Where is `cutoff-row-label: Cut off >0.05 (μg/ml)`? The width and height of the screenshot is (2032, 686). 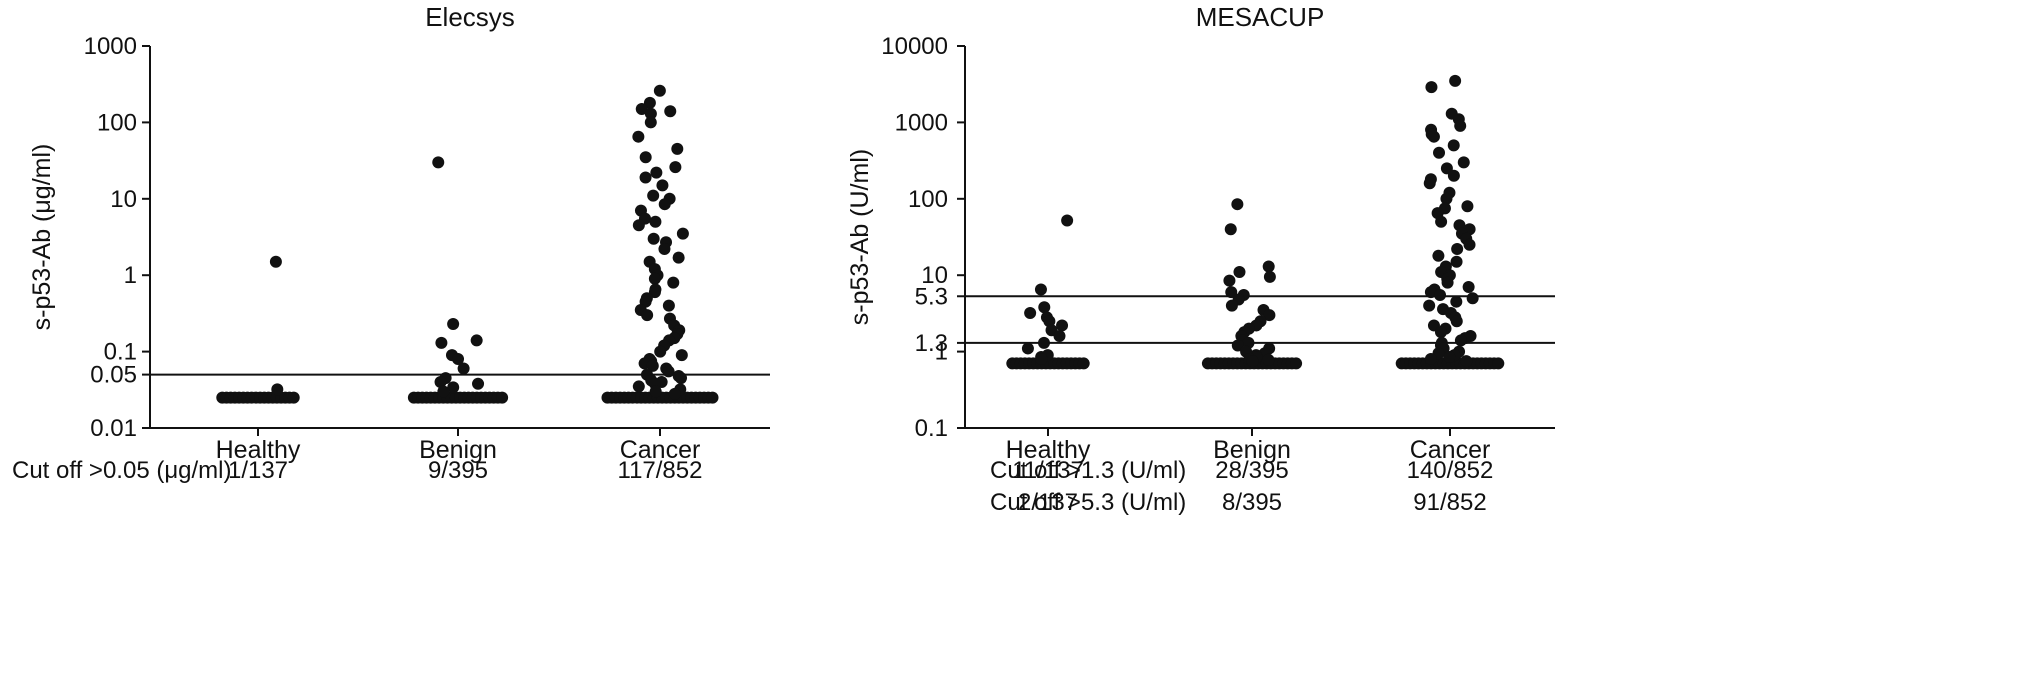 cutoff-row-label: Cut off >0.05 (μg/ml) is located at coordinates (121, 470).